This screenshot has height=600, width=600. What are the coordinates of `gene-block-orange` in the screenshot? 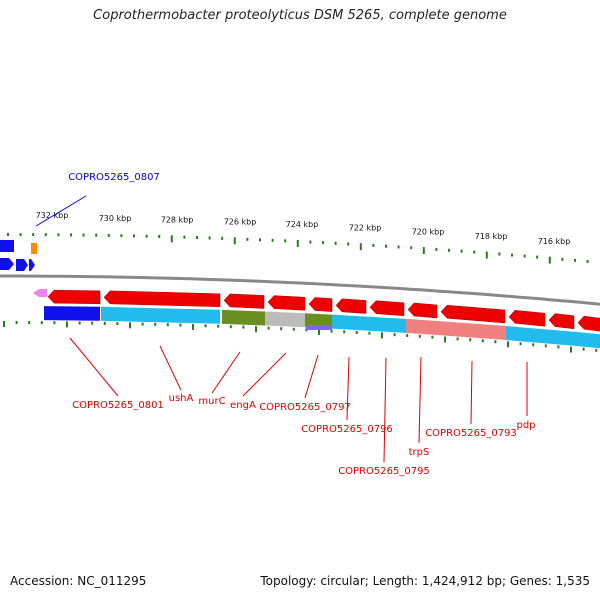 It's located at (34, 248).